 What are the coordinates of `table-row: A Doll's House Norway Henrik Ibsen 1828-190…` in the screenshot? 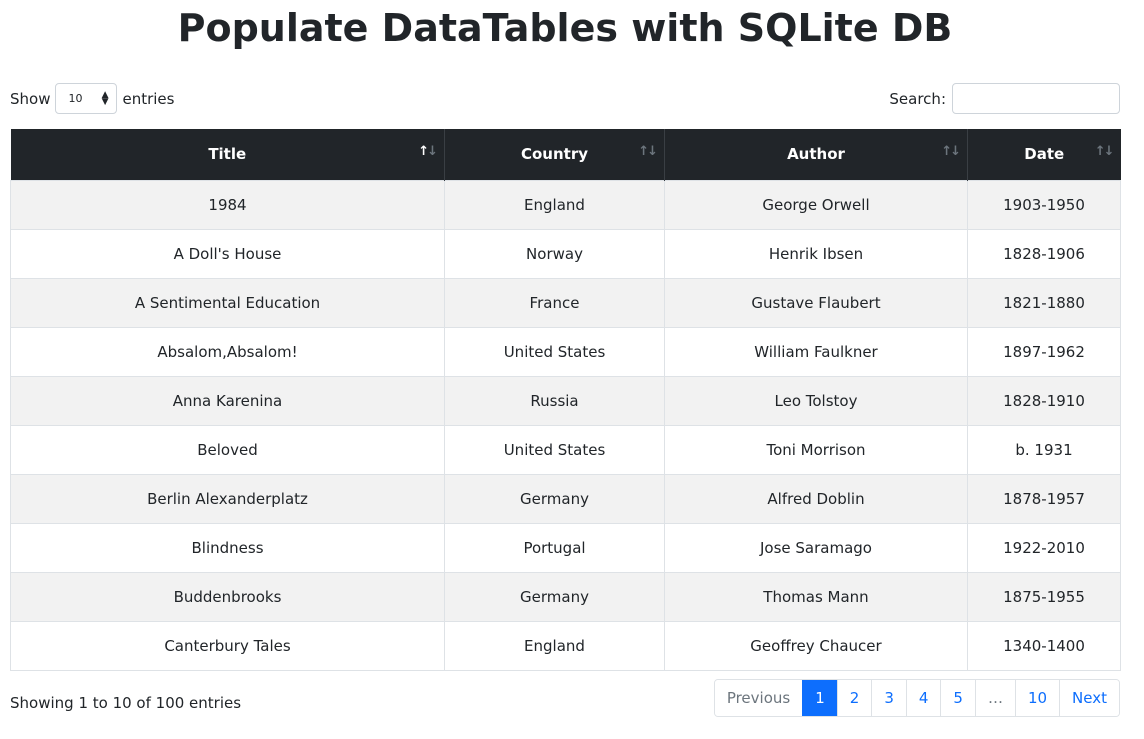 It's located at (565, 253).